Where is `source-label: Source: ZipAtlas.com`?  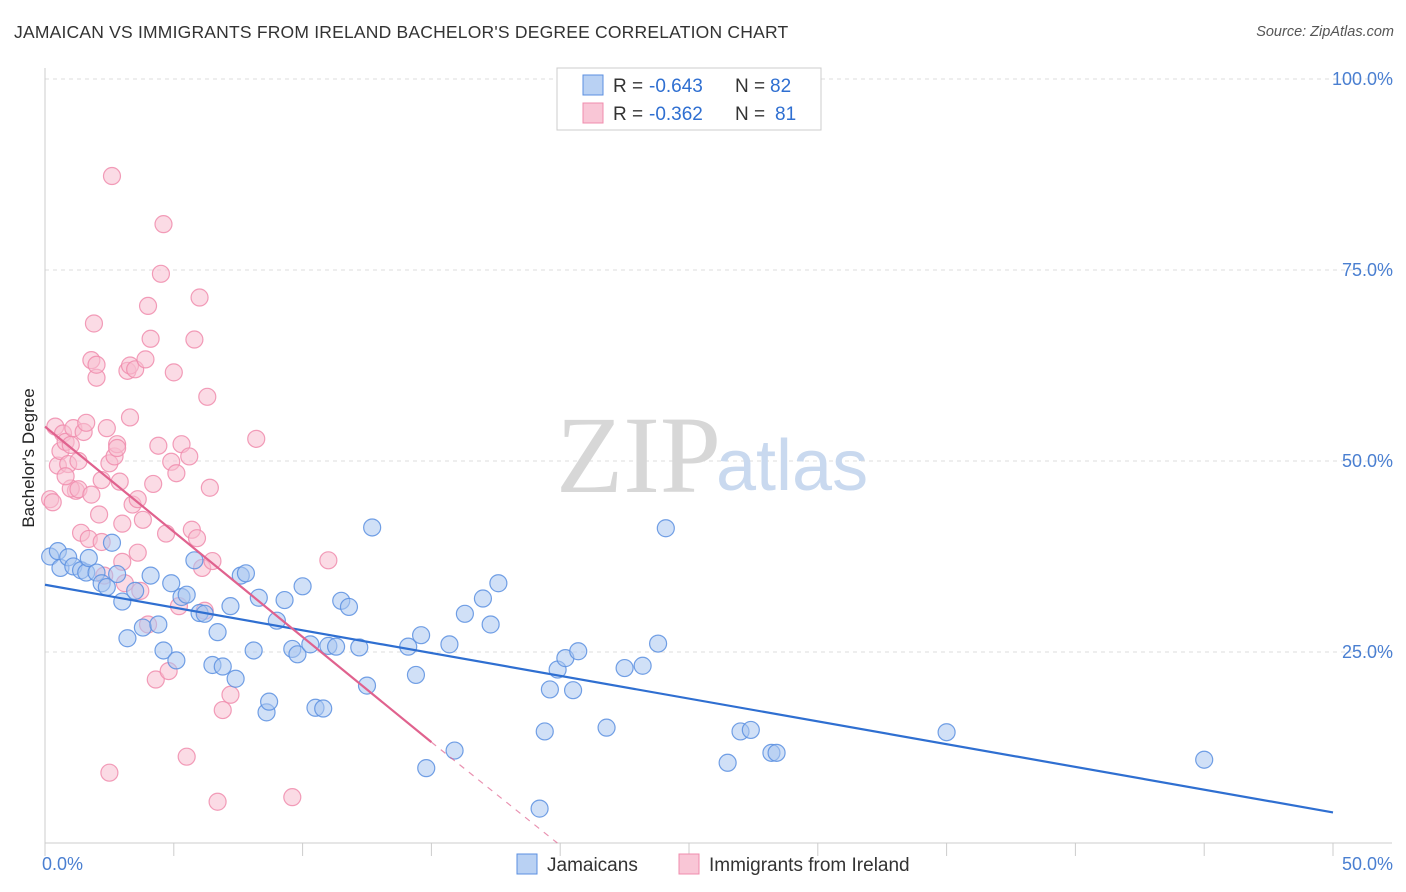
source-label: Source: ZipAtlas.com is located at coordinates (1325, 32).